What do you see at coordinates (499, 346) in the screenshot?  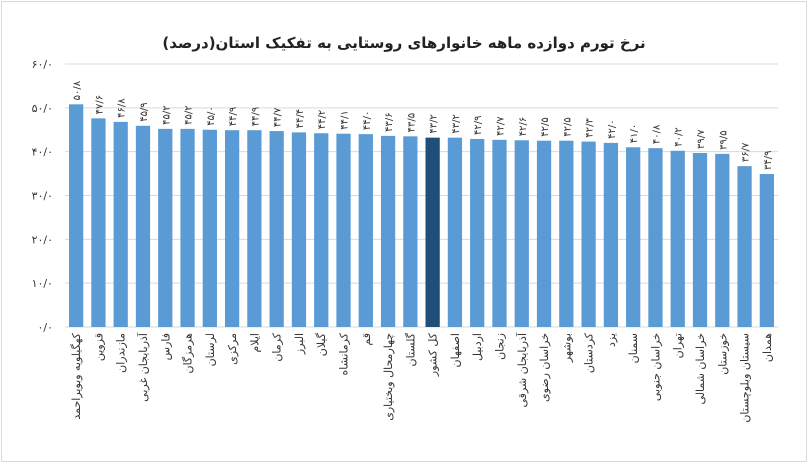 I see `x-tick-label: زنجان` at bounding box center [499, 346].